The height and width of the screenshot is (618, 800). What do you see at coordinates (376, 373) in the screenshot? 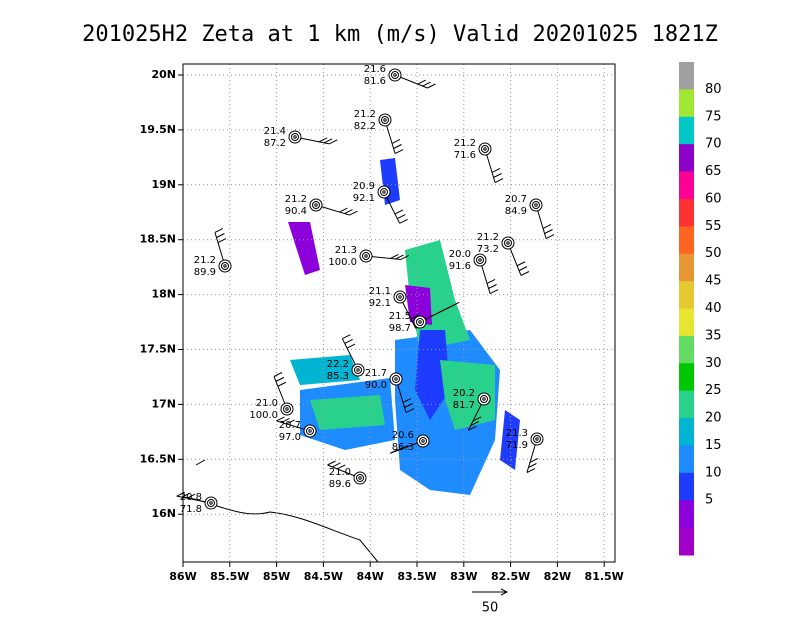
I see `station-top: 21.7` at bounding box center [376, 373].